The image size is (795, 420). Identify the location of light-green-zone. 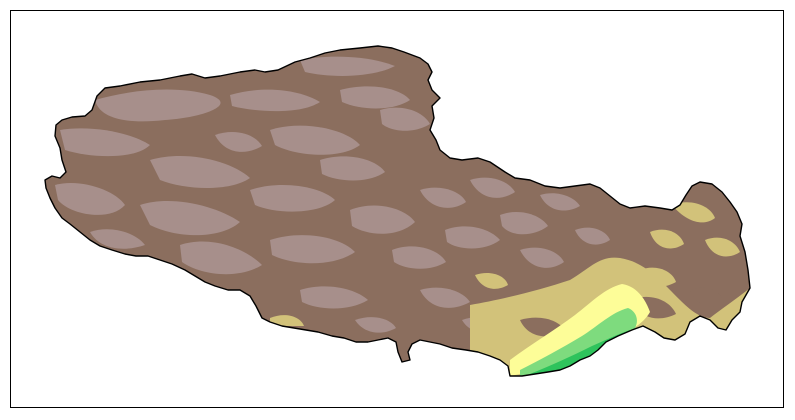
(578, 342).